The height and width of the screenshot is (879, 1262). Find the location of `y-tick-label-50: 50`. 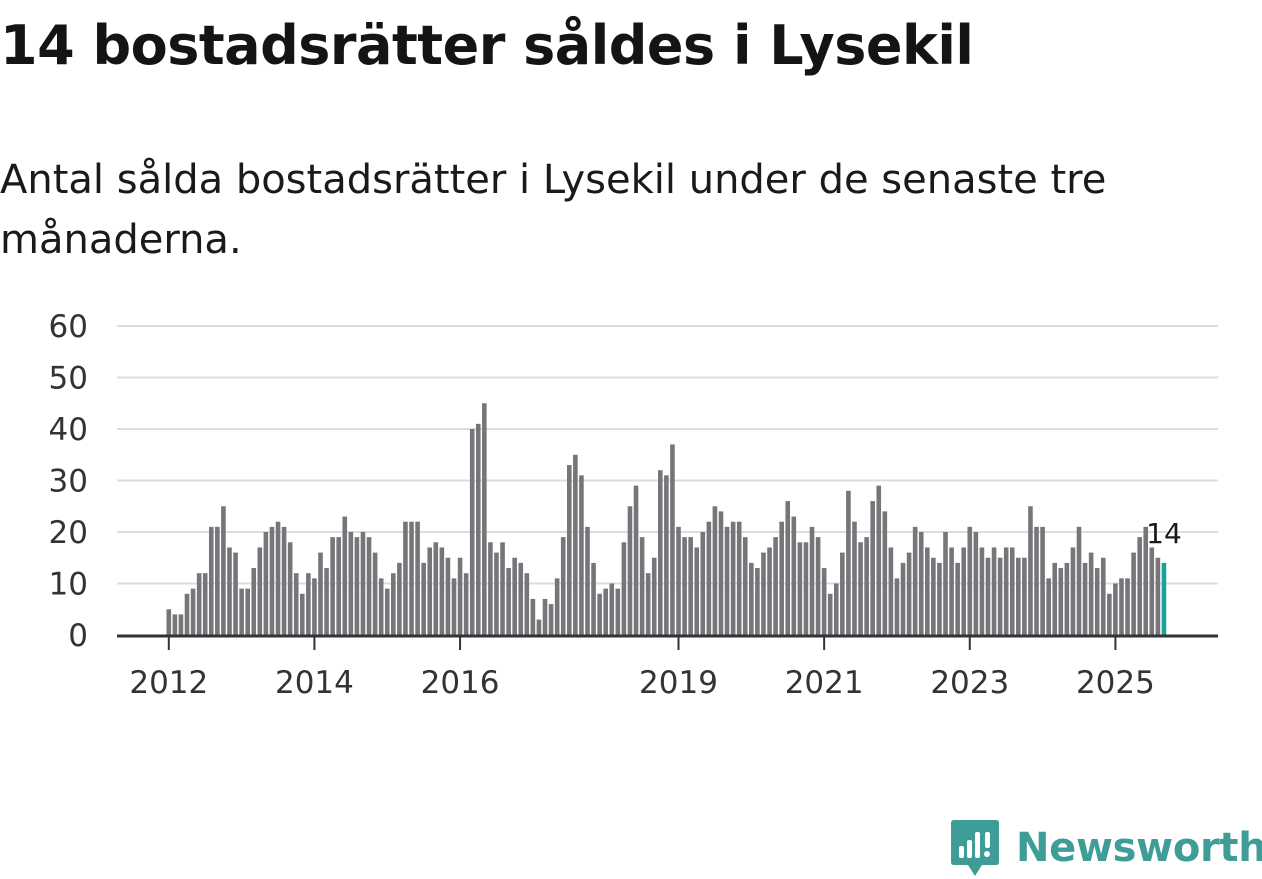

y-tick-label-50: 50 is located at coordinates (68, 379).